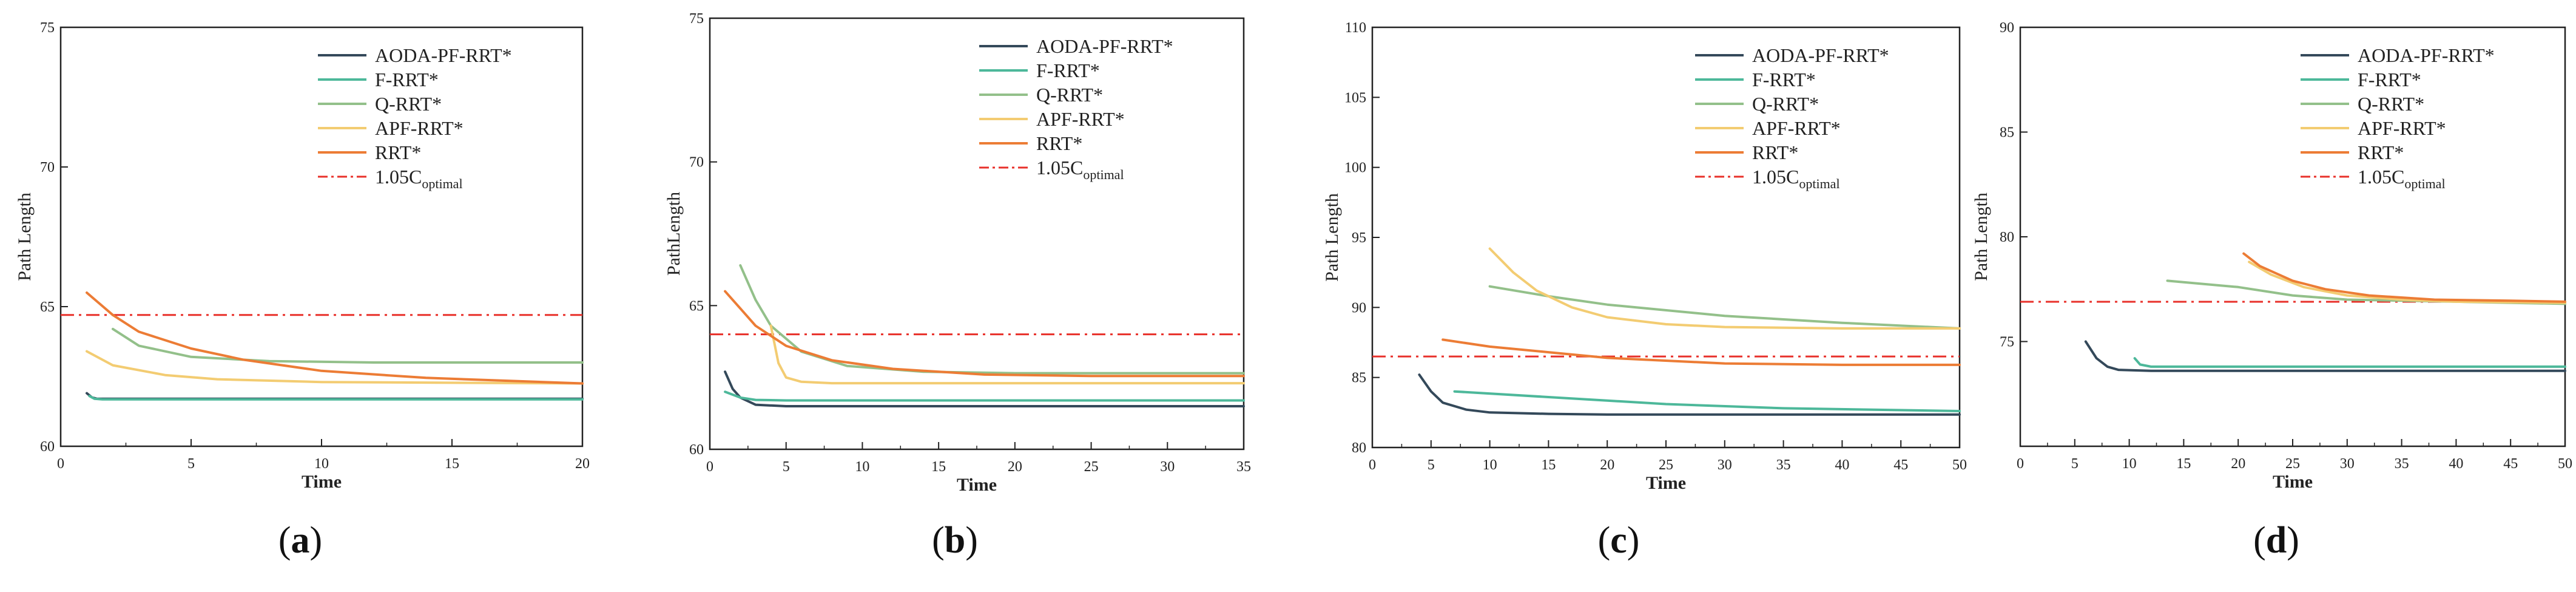 The height and width of the screenshot is (592, 2576). Describe the element at coordinates (2510, 464) in the screenshot. I see `x-tick-label: 45` at that location.